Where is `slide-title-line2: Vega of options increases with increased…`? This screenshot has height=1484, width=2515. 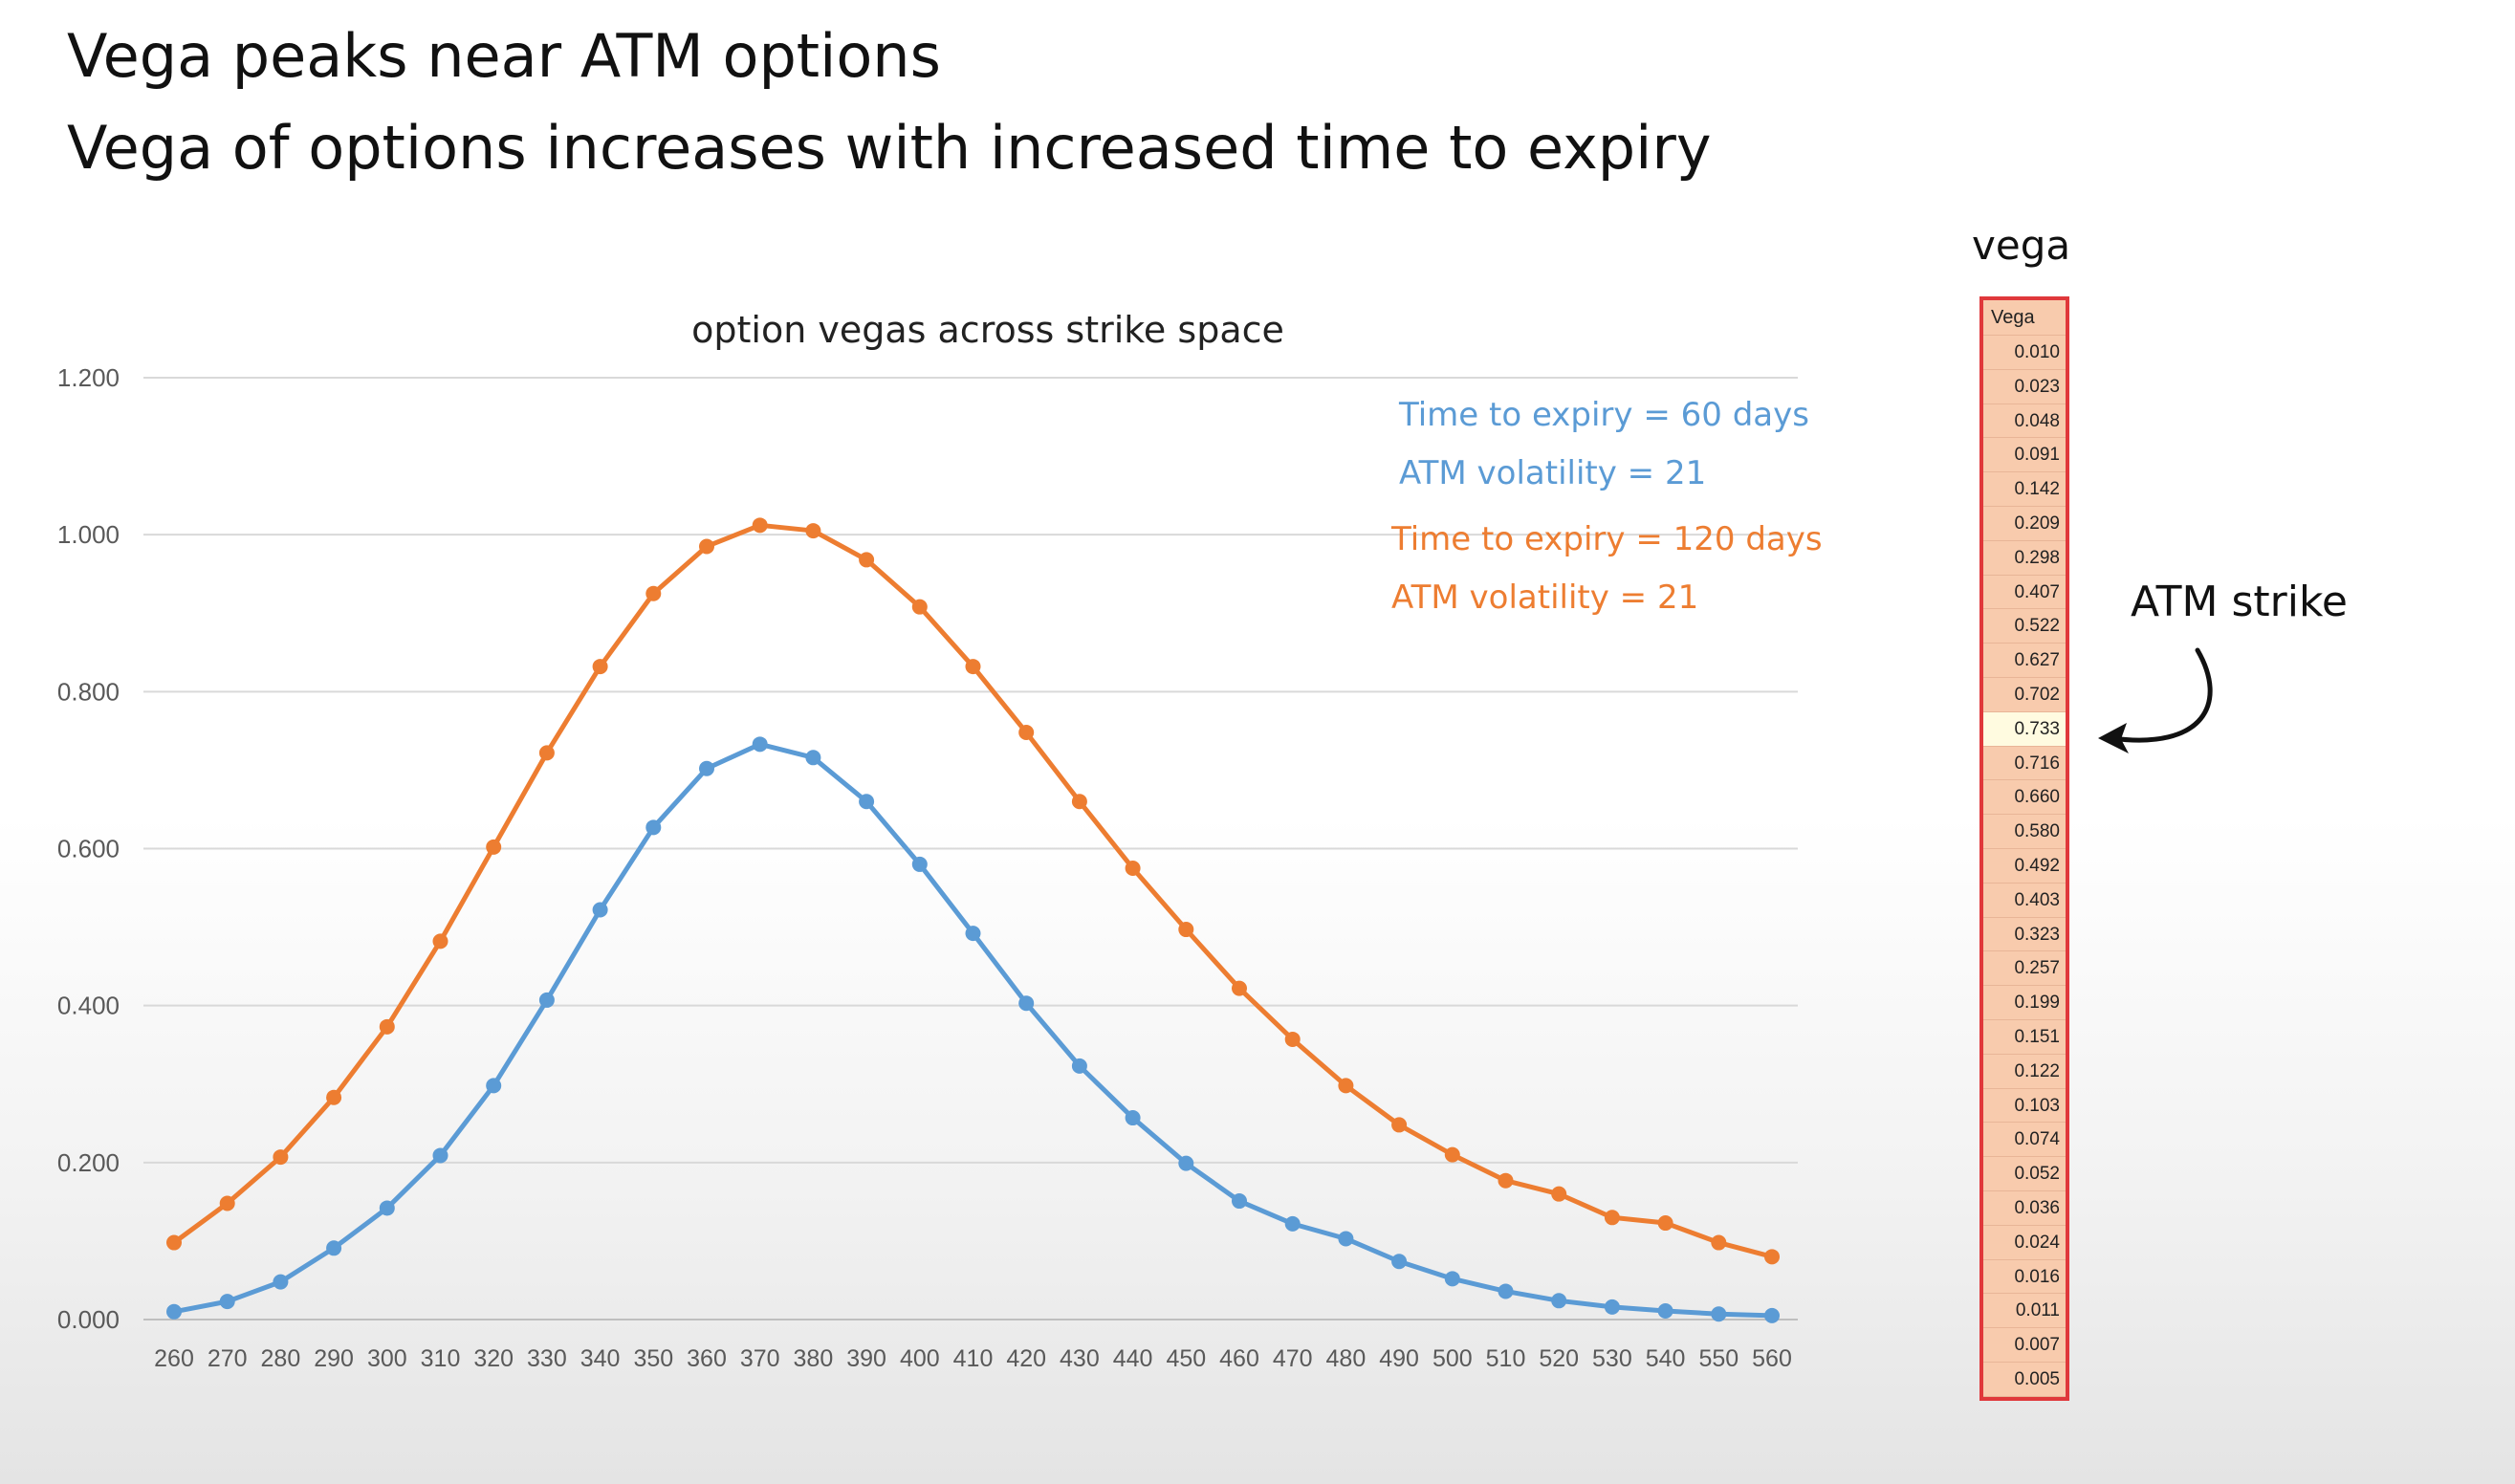
slide-title-line2: Vega of options increases with increased… is located at coordinates (889, 148).